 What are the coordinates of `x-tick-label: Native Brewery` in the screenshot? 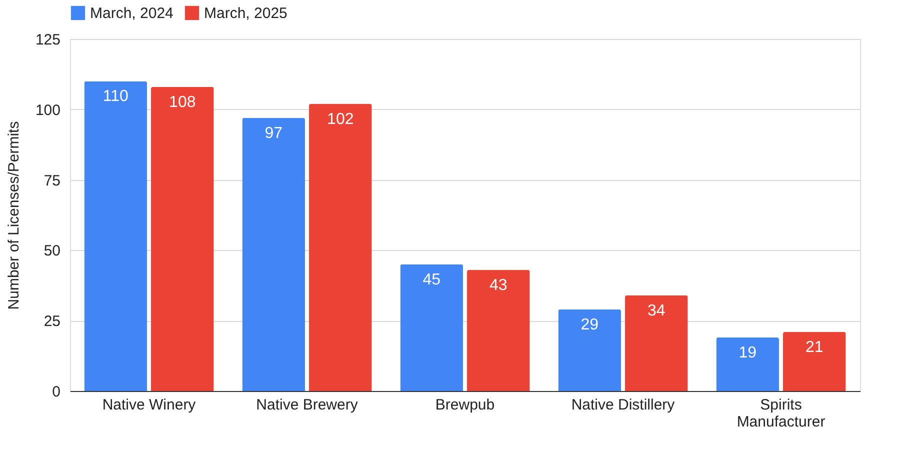 It's located at (307, 405).